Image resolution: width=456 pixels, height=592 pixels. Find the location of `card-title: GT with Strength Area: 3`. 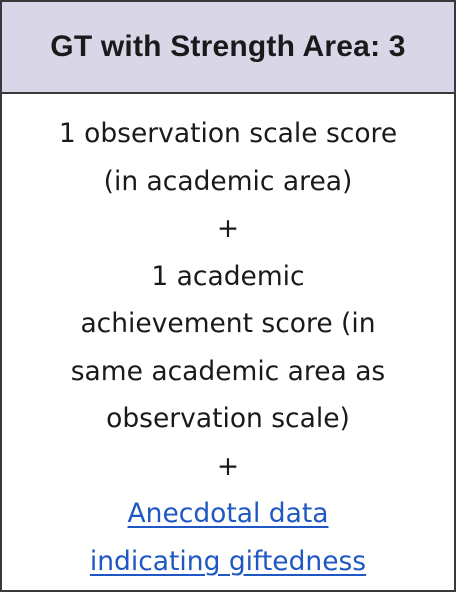

card-title: GT with Strength Area: 3 is located at coordinates (228, 46).